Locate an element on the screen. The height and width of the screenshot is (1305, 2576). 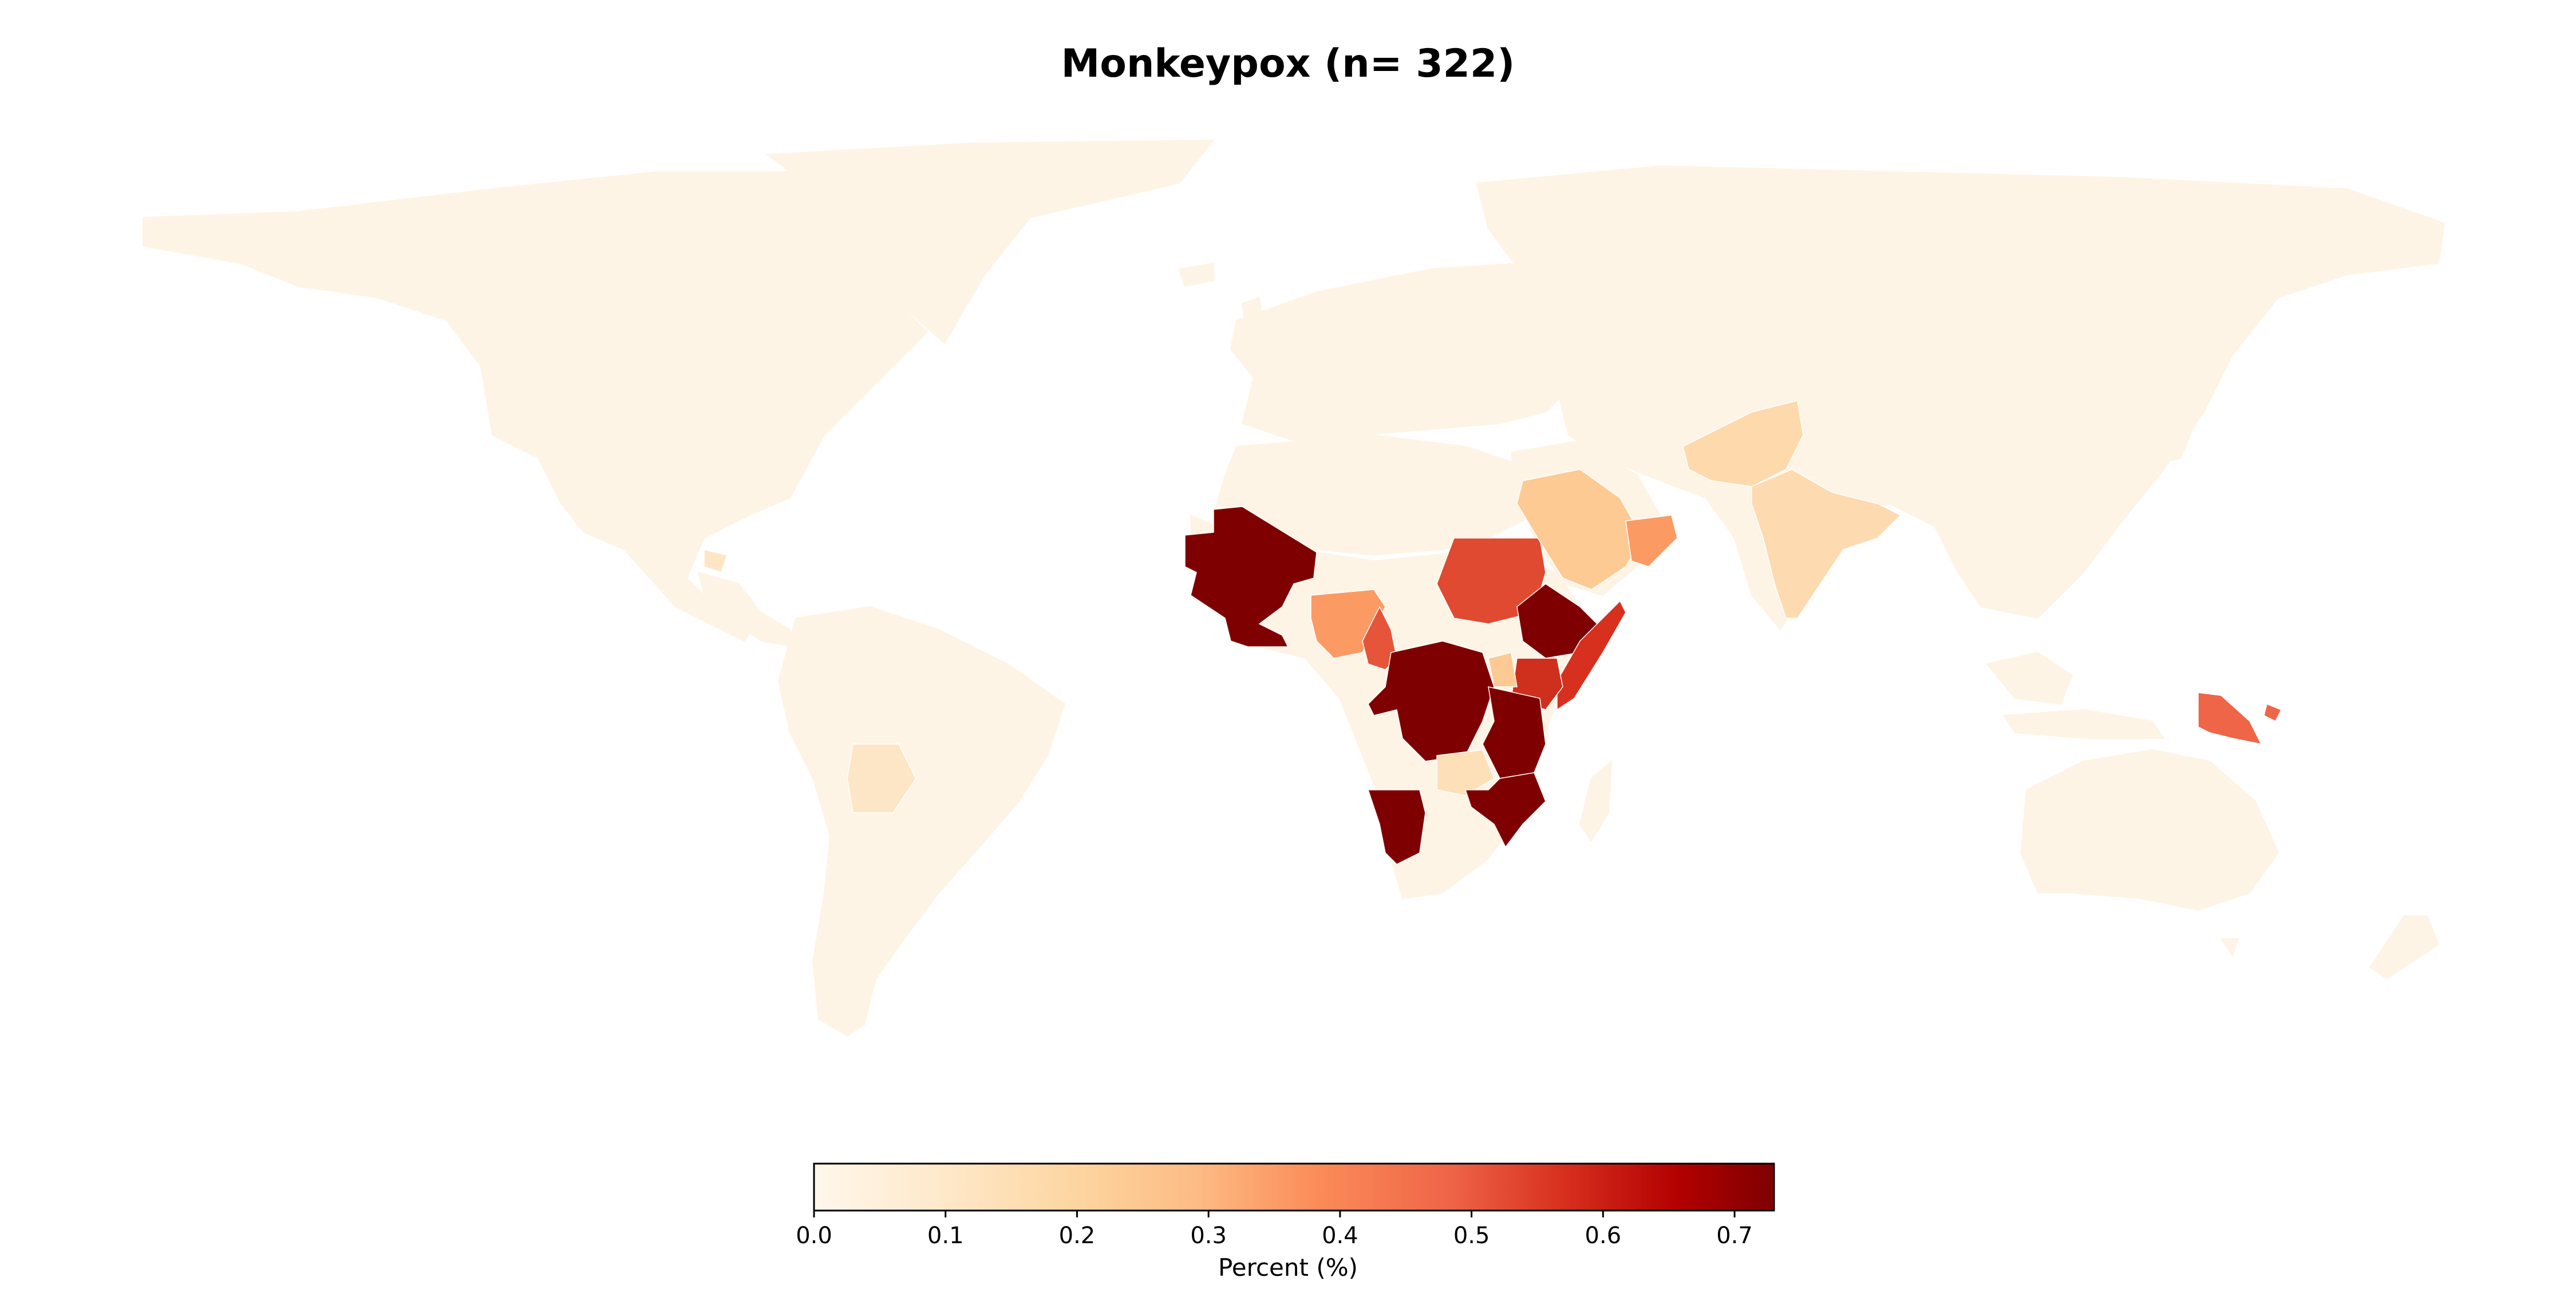
region-greenland is located at coordinates (990, 242).